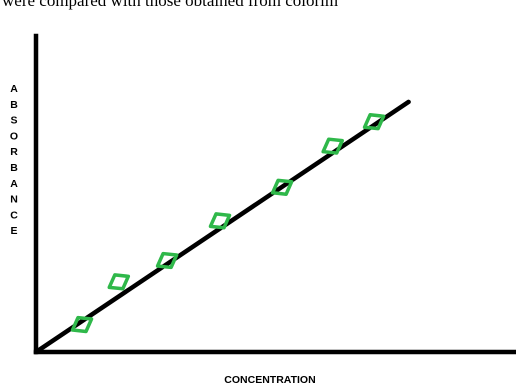 This screenshot has height=384, width=516. I want to click on x-axis-label: CONCENTRATION, so click(269, 379).